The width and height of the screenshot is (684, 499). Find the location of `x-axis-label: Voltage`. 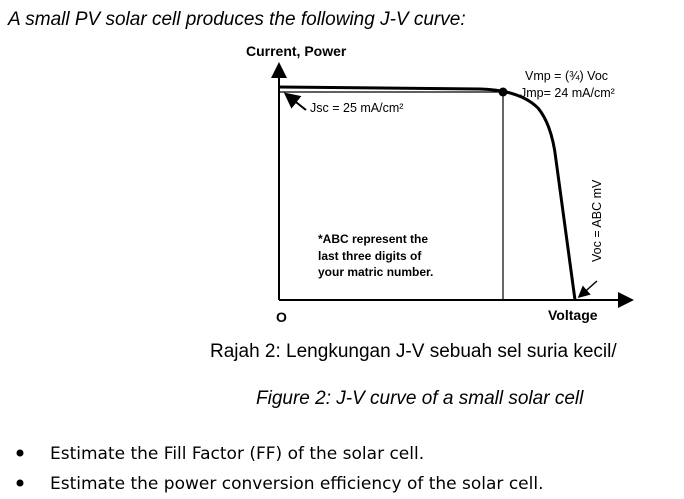

x-axis-label: Voltage is located at coordinates (573, 315).